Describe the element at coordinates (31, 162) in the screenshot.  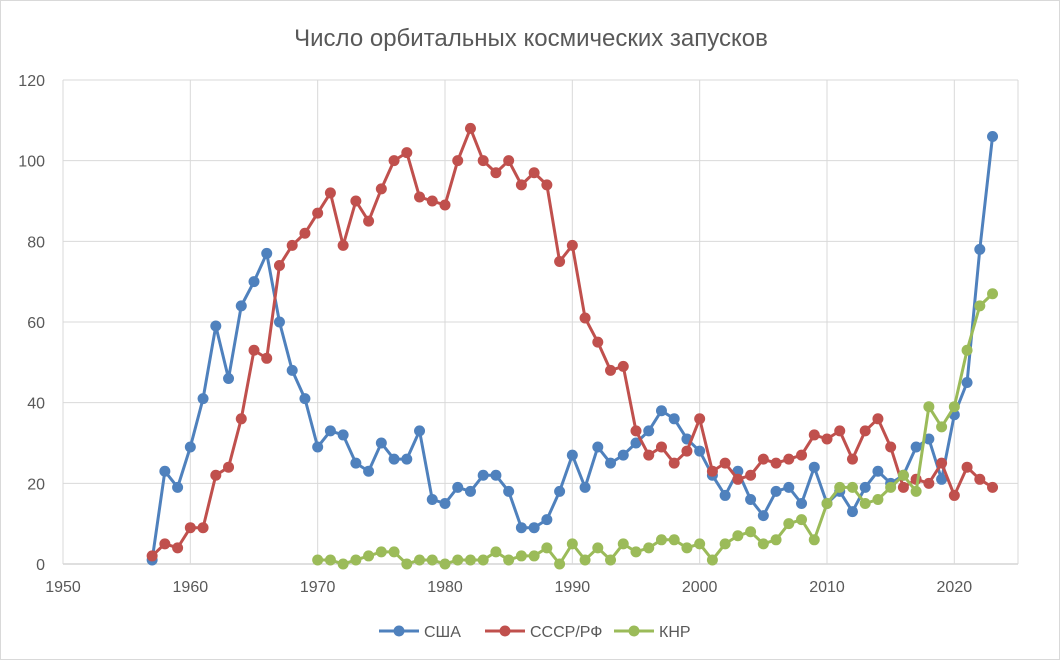
I see `y-tick-label: 100` at that location.